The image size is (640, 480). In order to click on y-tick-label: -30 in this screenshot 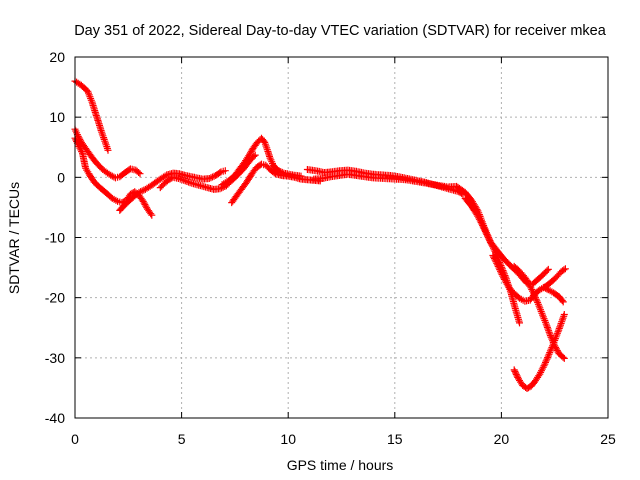, I will do `click(55, 358)`.